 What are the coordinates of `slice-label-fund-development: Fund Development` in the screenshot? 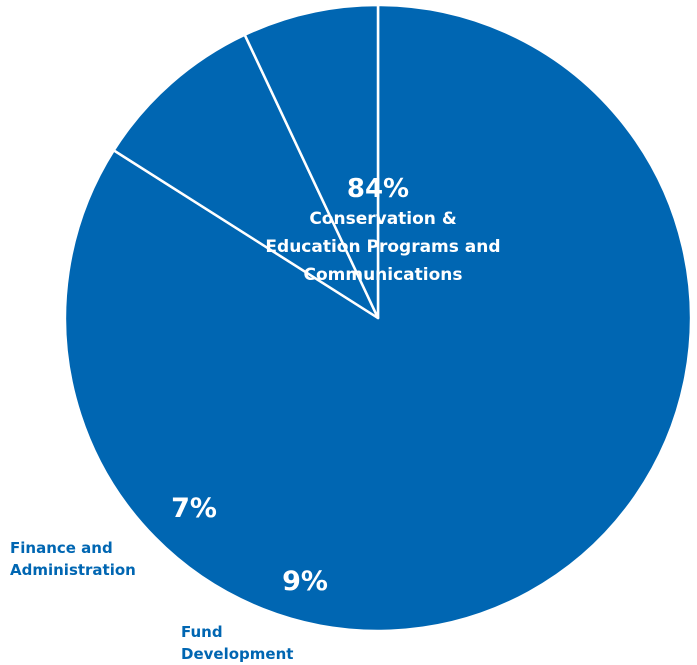 It's located at (237, 643).